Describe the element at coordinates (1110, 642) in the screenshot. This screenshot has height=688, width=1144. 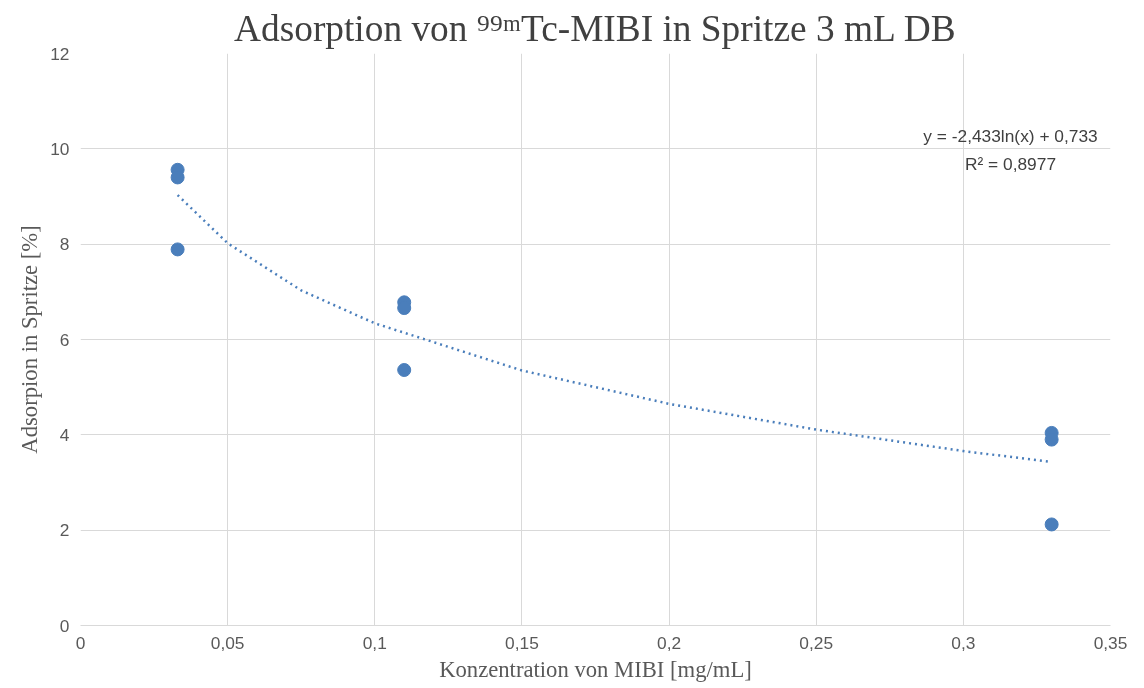
I see `x-tick-label: 0,35` at that location.